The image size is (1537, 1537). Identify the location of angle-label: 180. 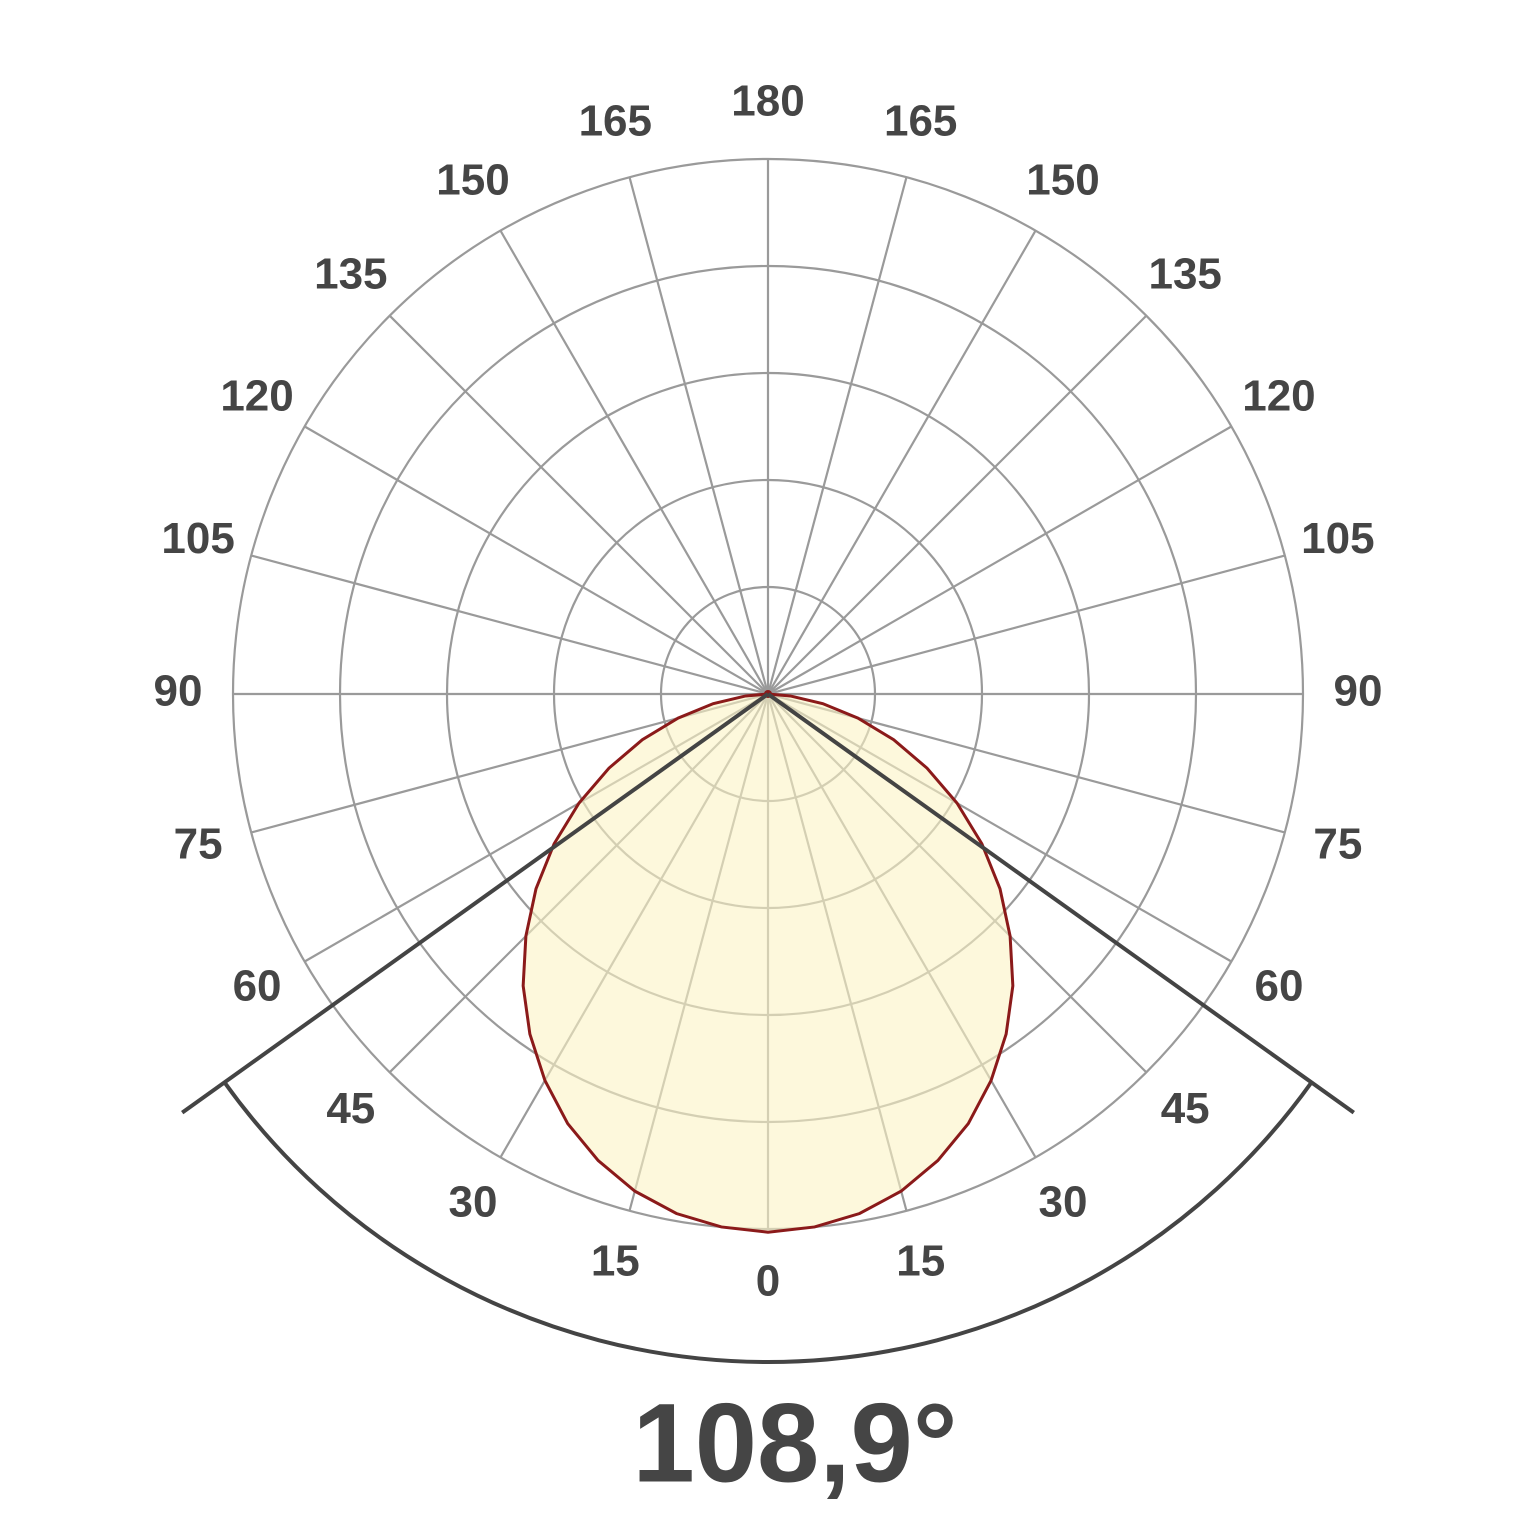
(767, 101).